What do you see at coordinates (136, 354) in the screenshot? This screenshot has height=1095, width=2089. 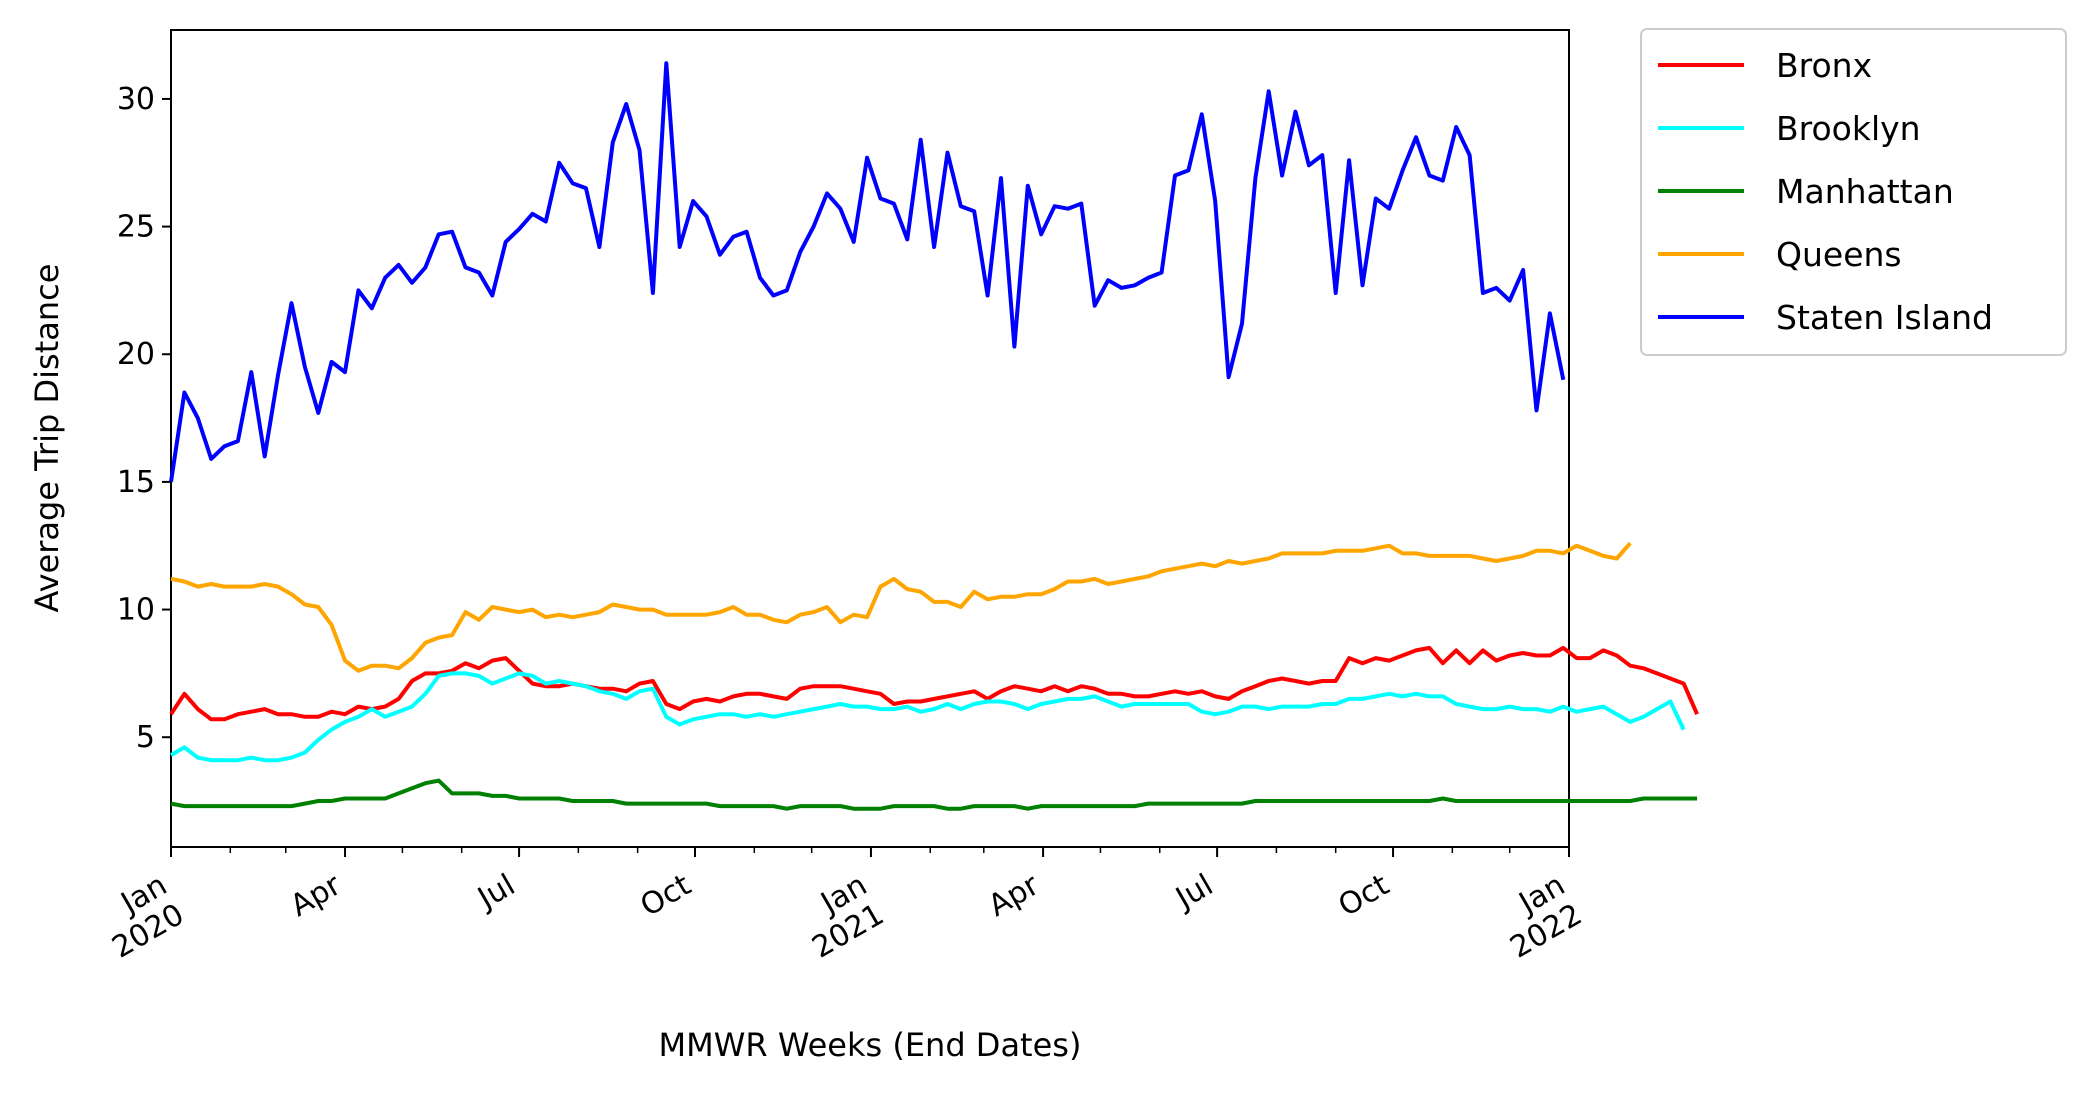 I see `y-tick-label: 20` at bounding box center [136, 354].